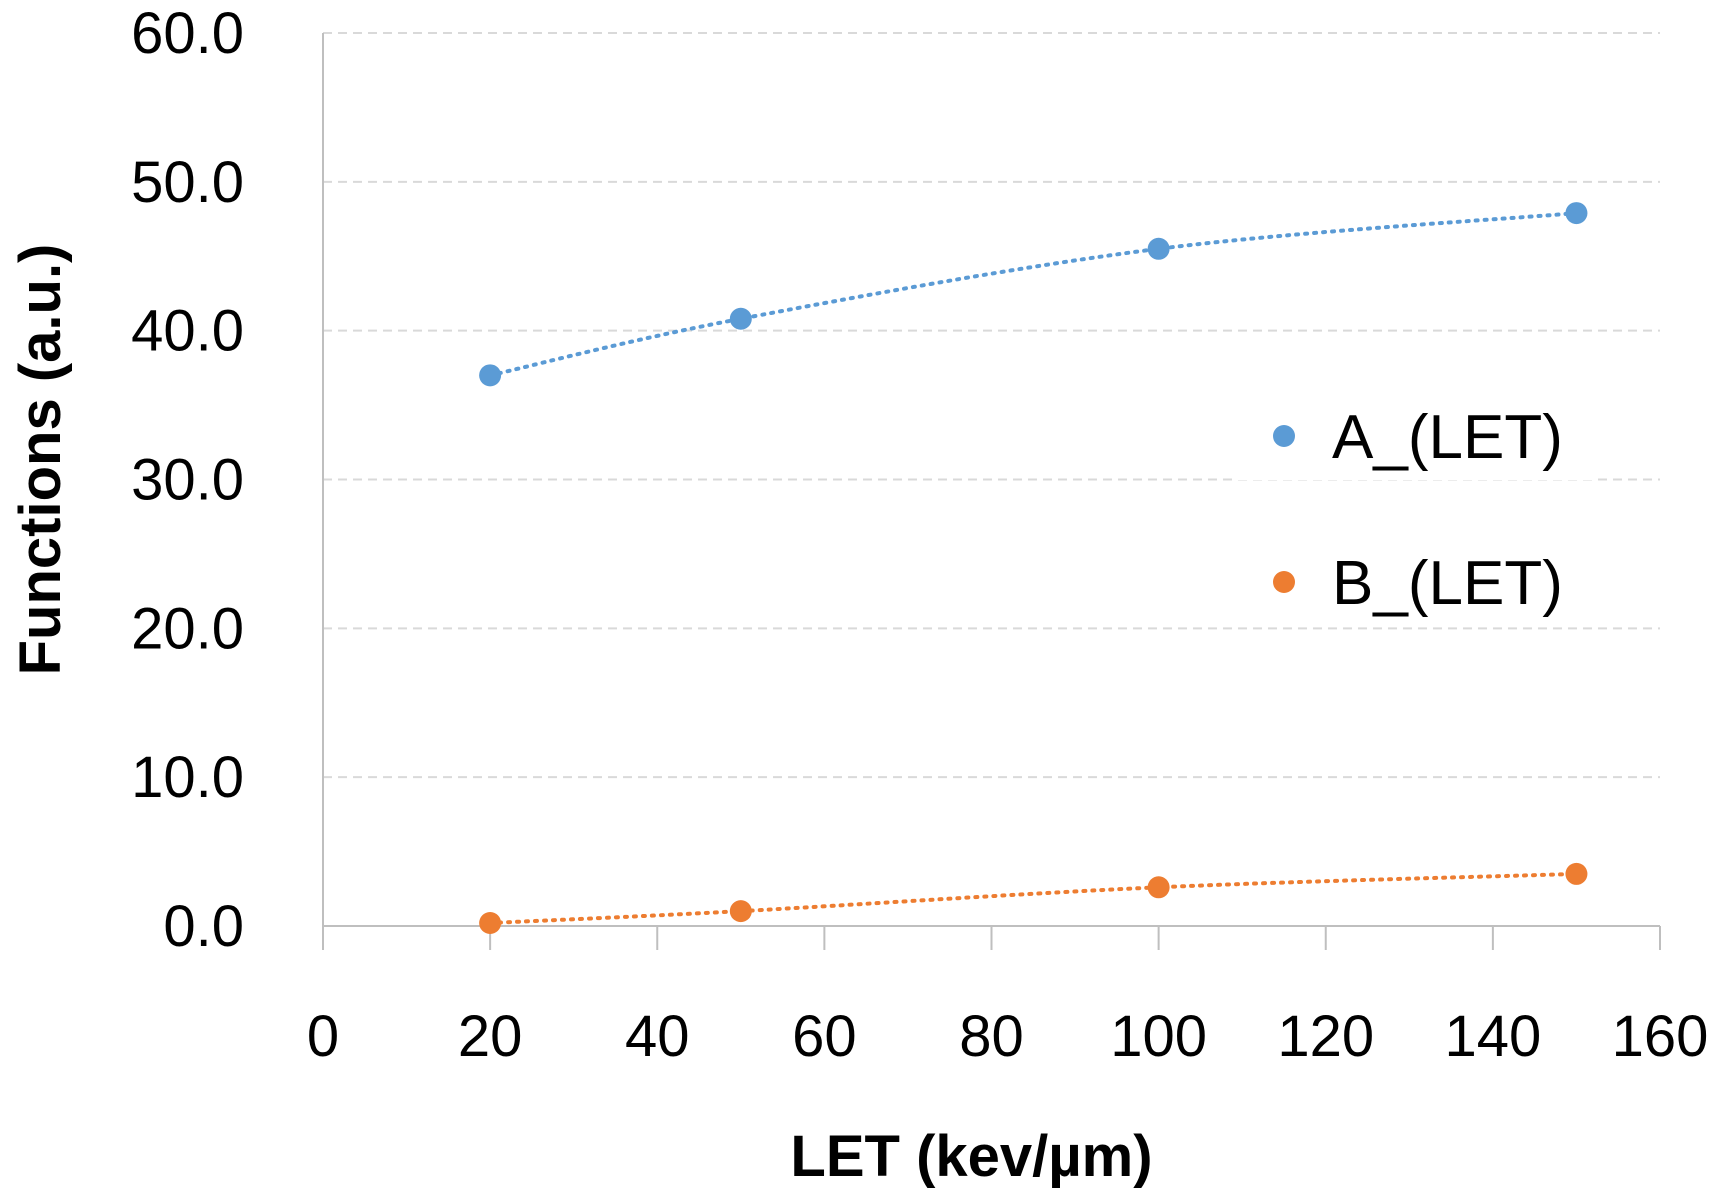 The height and width of the screenshot is (1193, 1725). What do you see at coordinates (1447, 437) in the screenshot?
I see `legend-label-0: A_(LET)` at bounding box center [1447, 437].